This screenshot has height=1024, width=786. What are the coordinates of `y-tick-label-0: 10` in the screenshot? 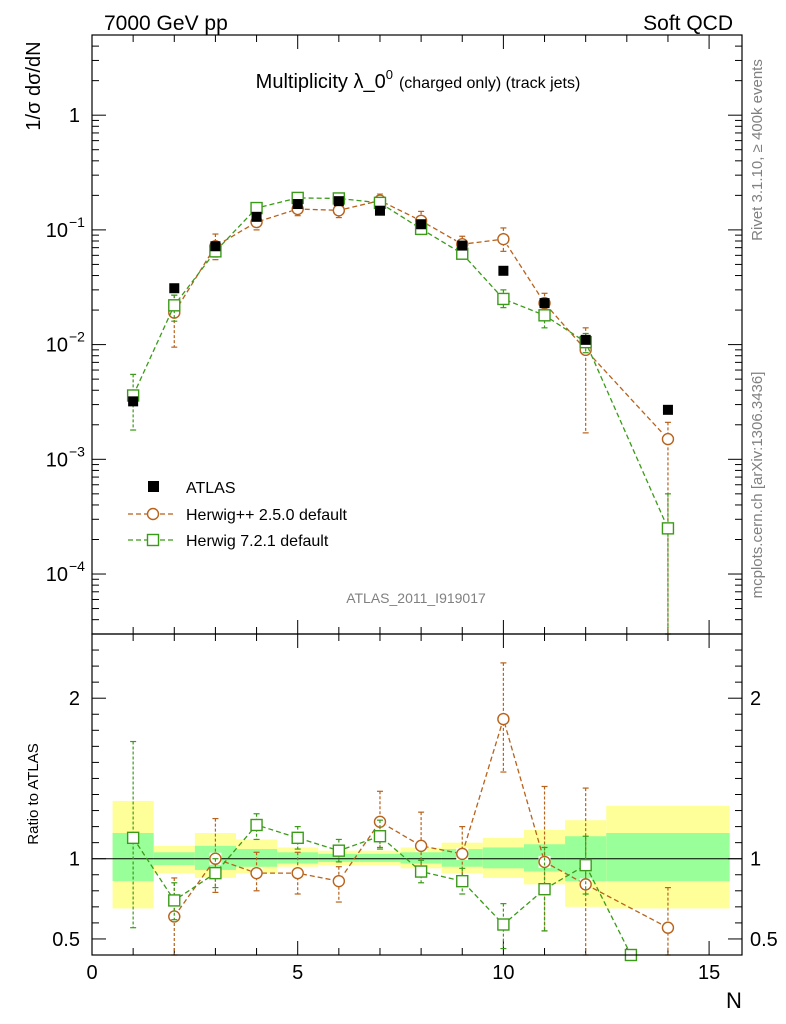 It's located at (57, 575).